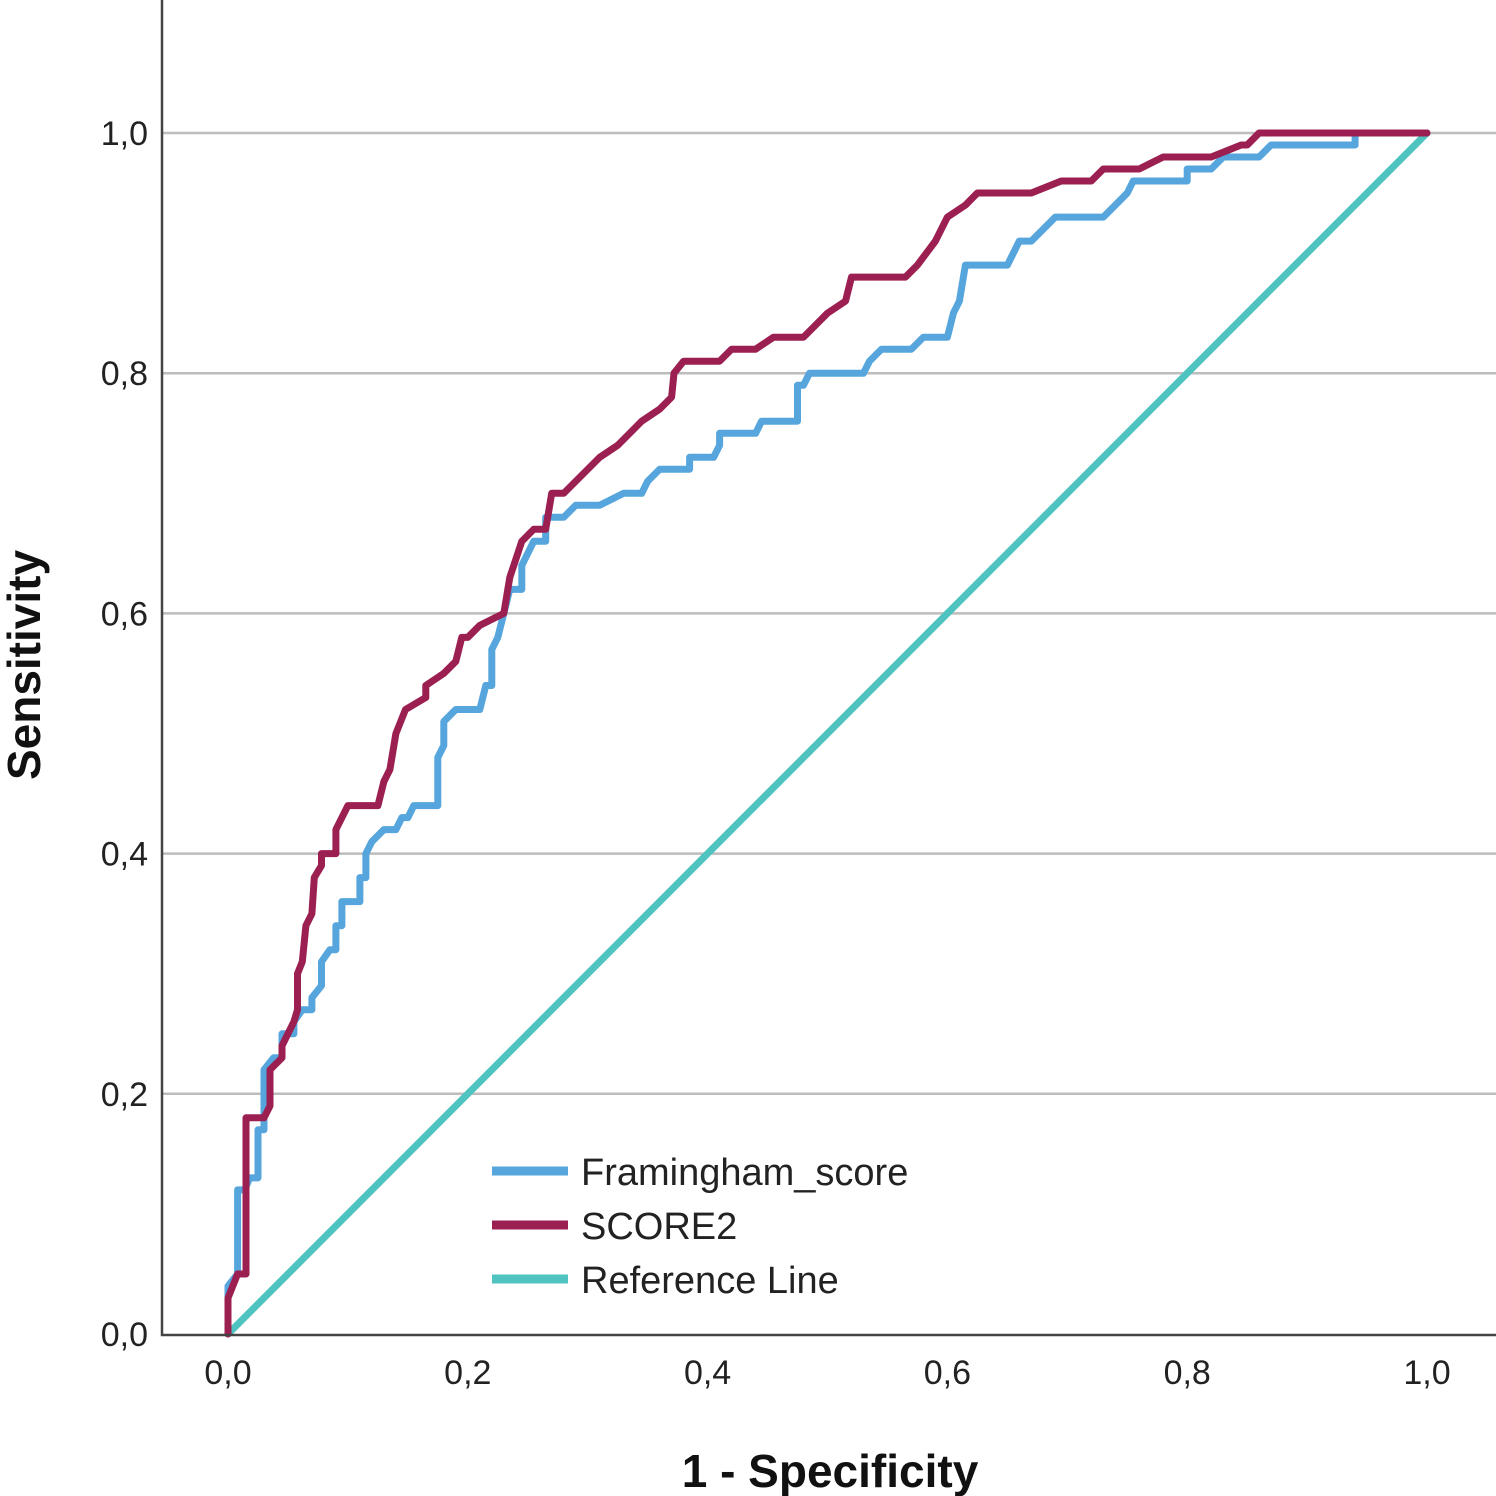 This screenshot has height=1496, width=1496. What do you see at coordinates (827, 1373) in the screenshot?
I see `x-ticks: 0,0 0,2 0,4 0,6 0,8 1,0` at bounding box center [827, 1373].